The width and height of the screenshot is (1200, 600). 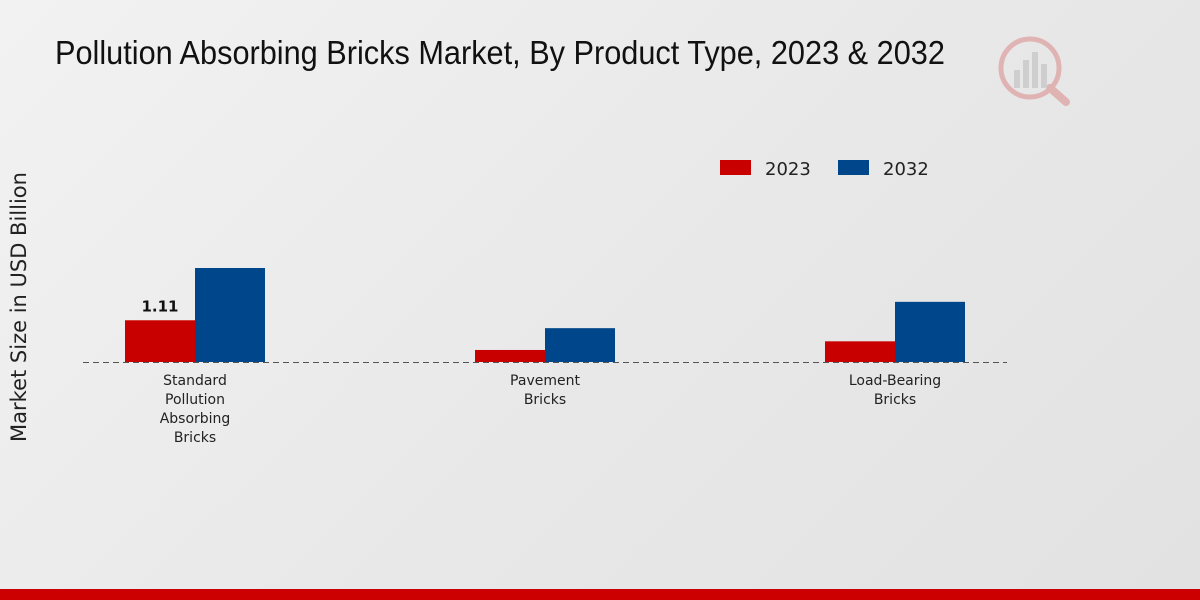 I want to click on legend-swatch-2023, so click(x=735, y=167).